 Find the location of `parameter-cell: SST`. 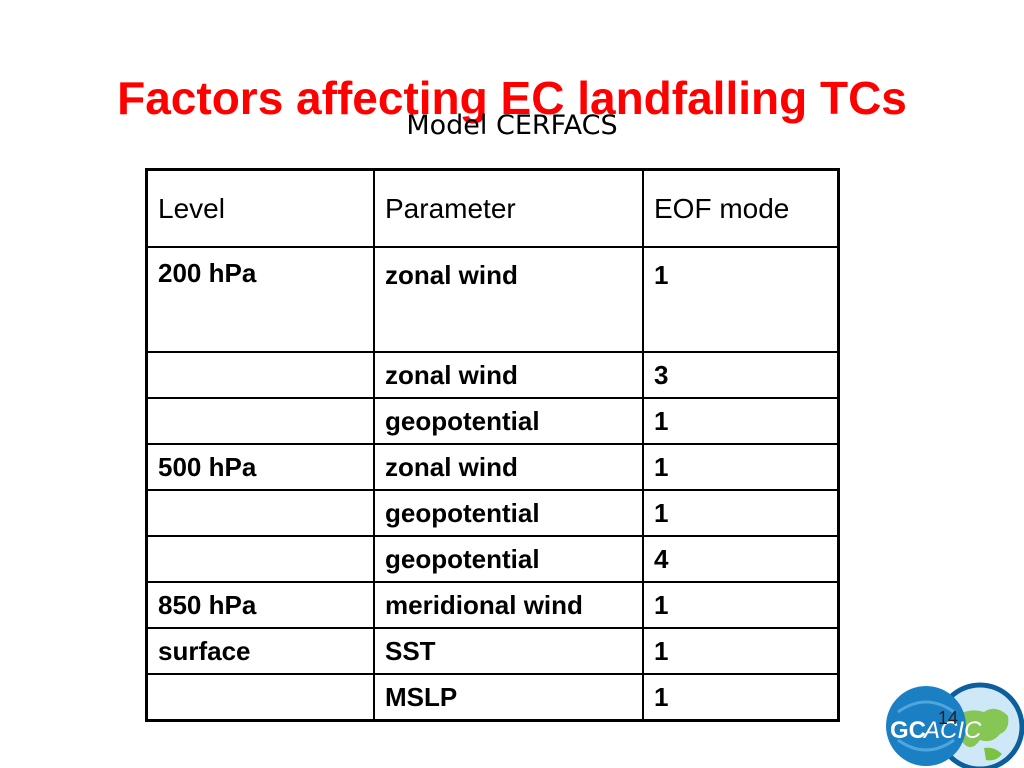

parameter-cell: SST is located at coordinates (508, 651).